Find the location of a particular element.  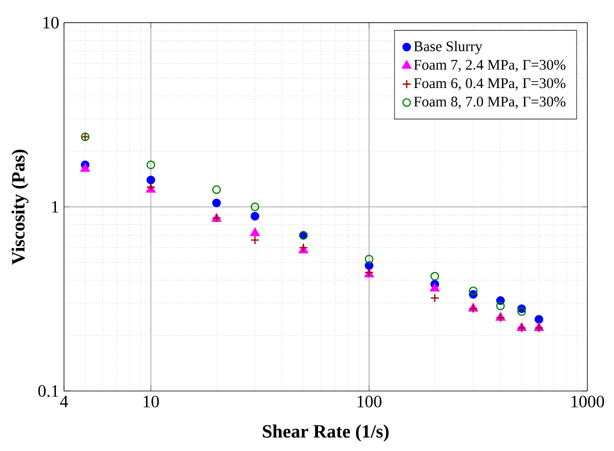

y-tick-label: 10 is located at coordinates (51, 22).